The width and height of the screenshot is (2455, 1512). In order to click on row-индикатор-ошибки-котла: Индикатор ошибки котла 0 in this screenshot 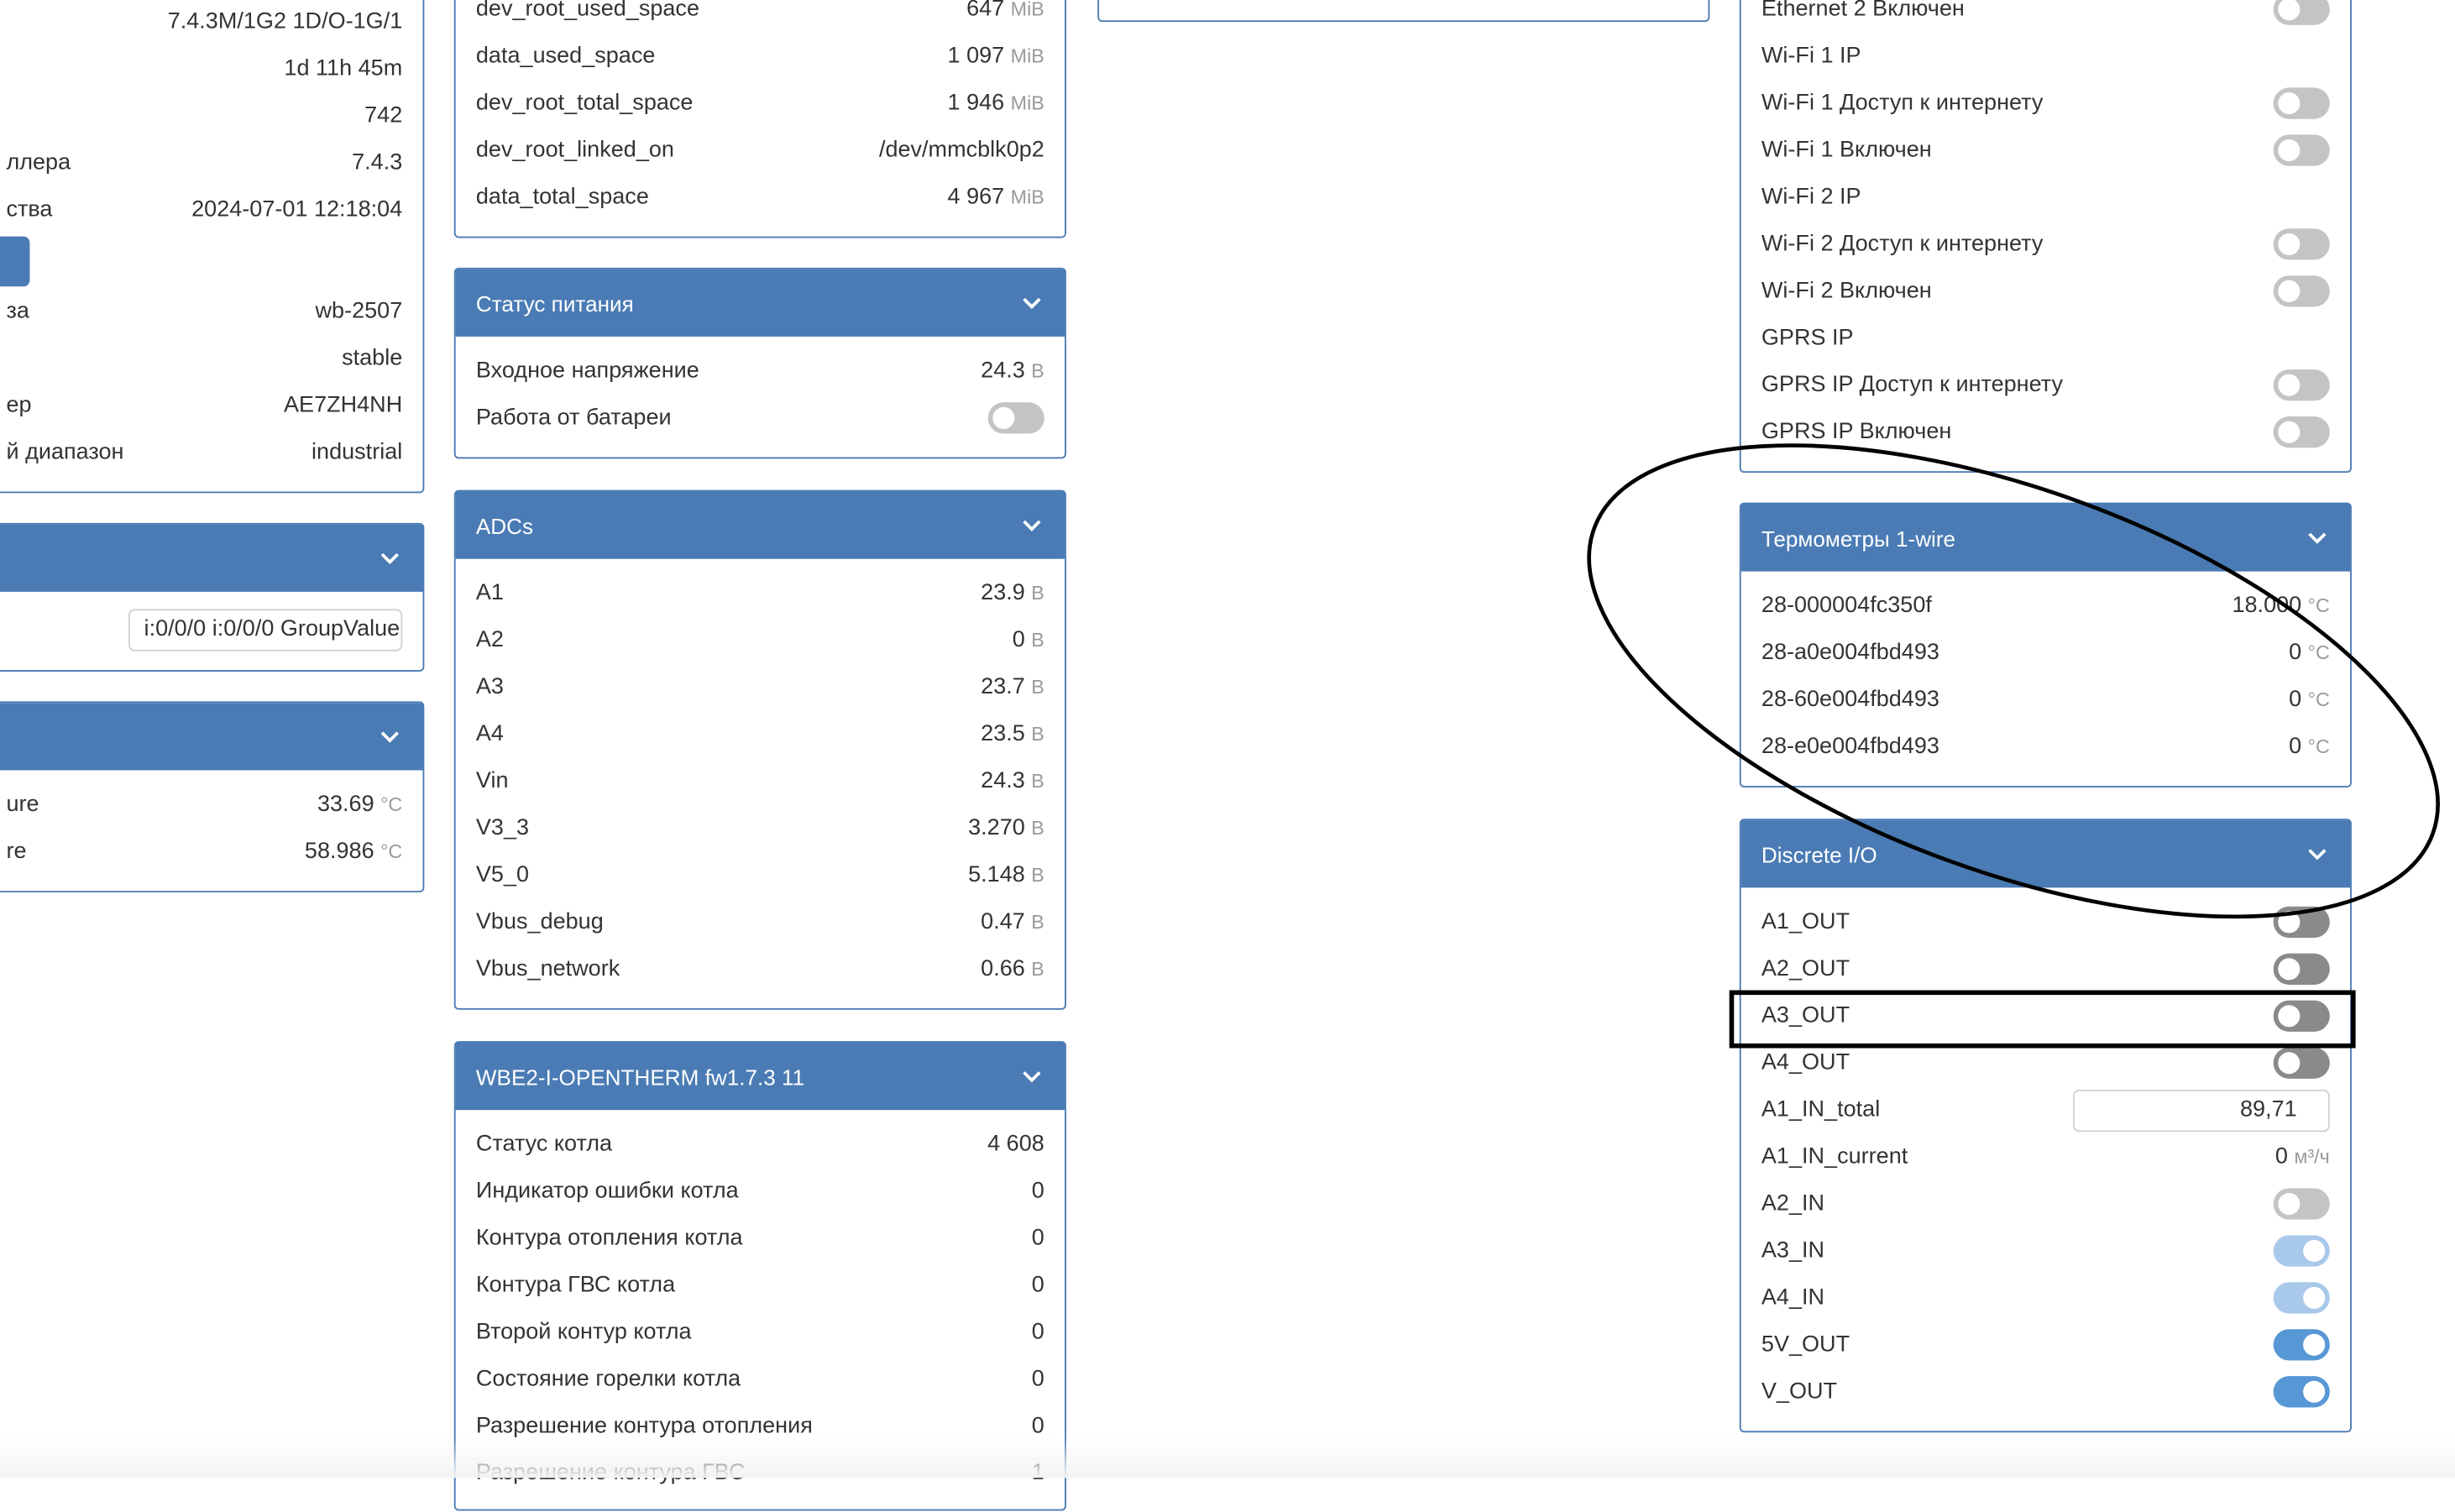, I will do `click(760, 1191)`.